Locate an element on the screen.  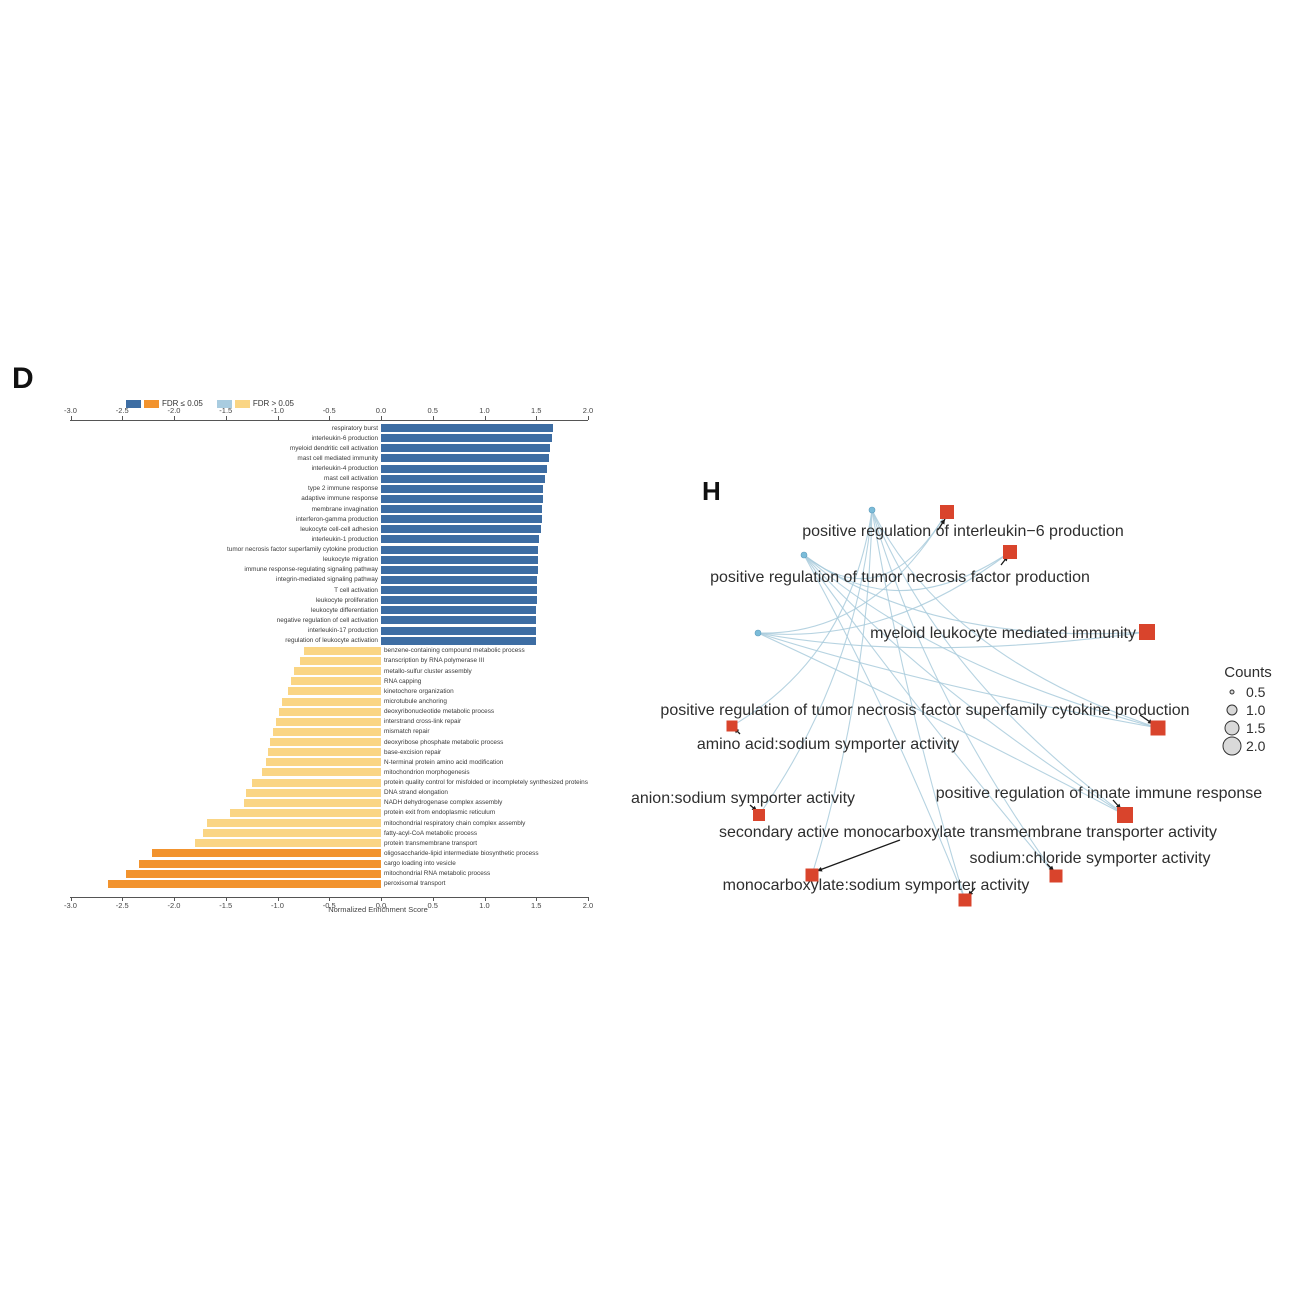
axis-tick-label: -3.0 is located at coordinates (70, 410).